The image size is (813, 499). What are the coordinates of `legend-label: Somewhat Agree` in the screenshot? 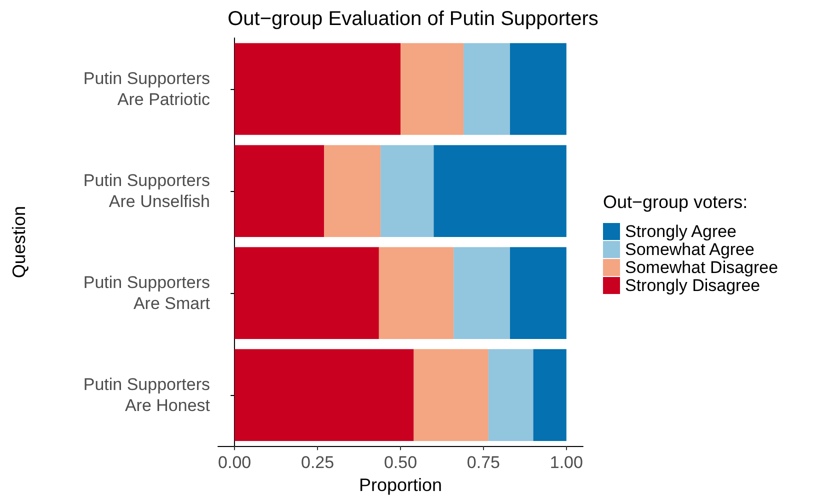 It's located at (689, 249).